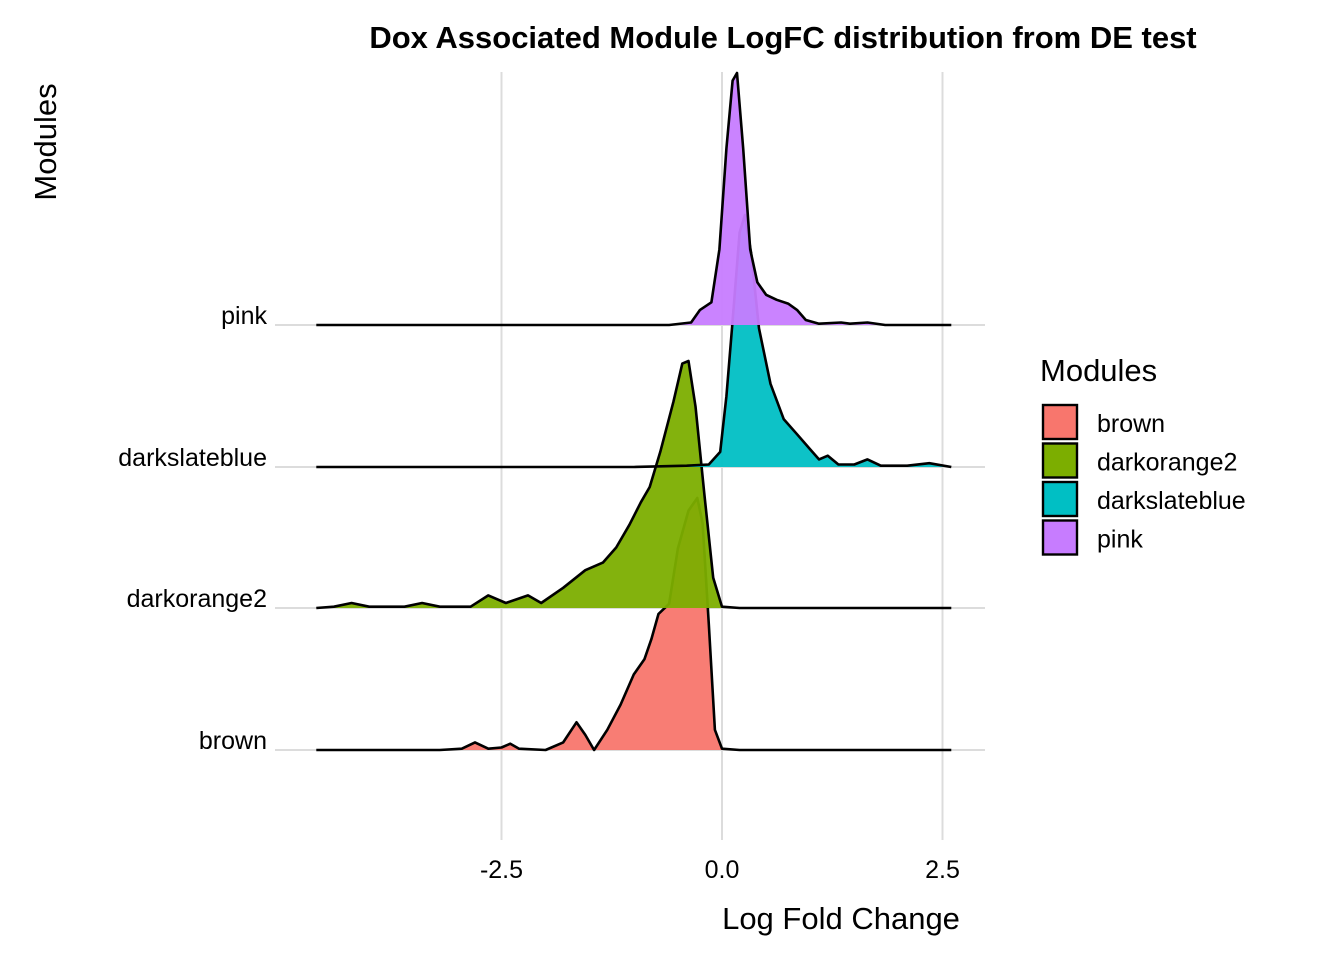  I want to click on legend-title: Modules, so click(1098, 370).